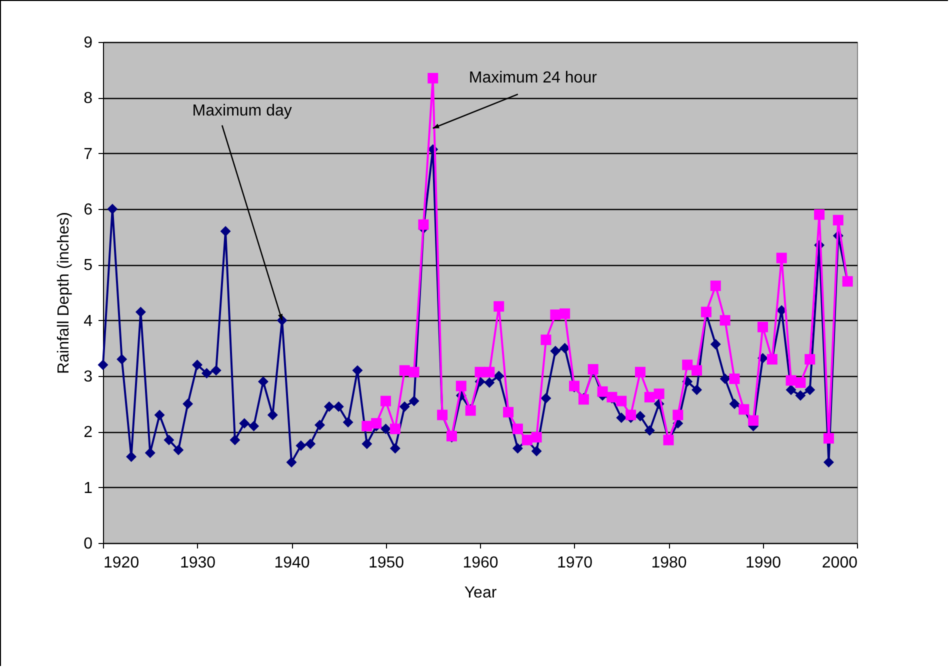  Describe the element at coordinates (88, 154) in the screenshot. I see `y-tick-label: 7` at that location.